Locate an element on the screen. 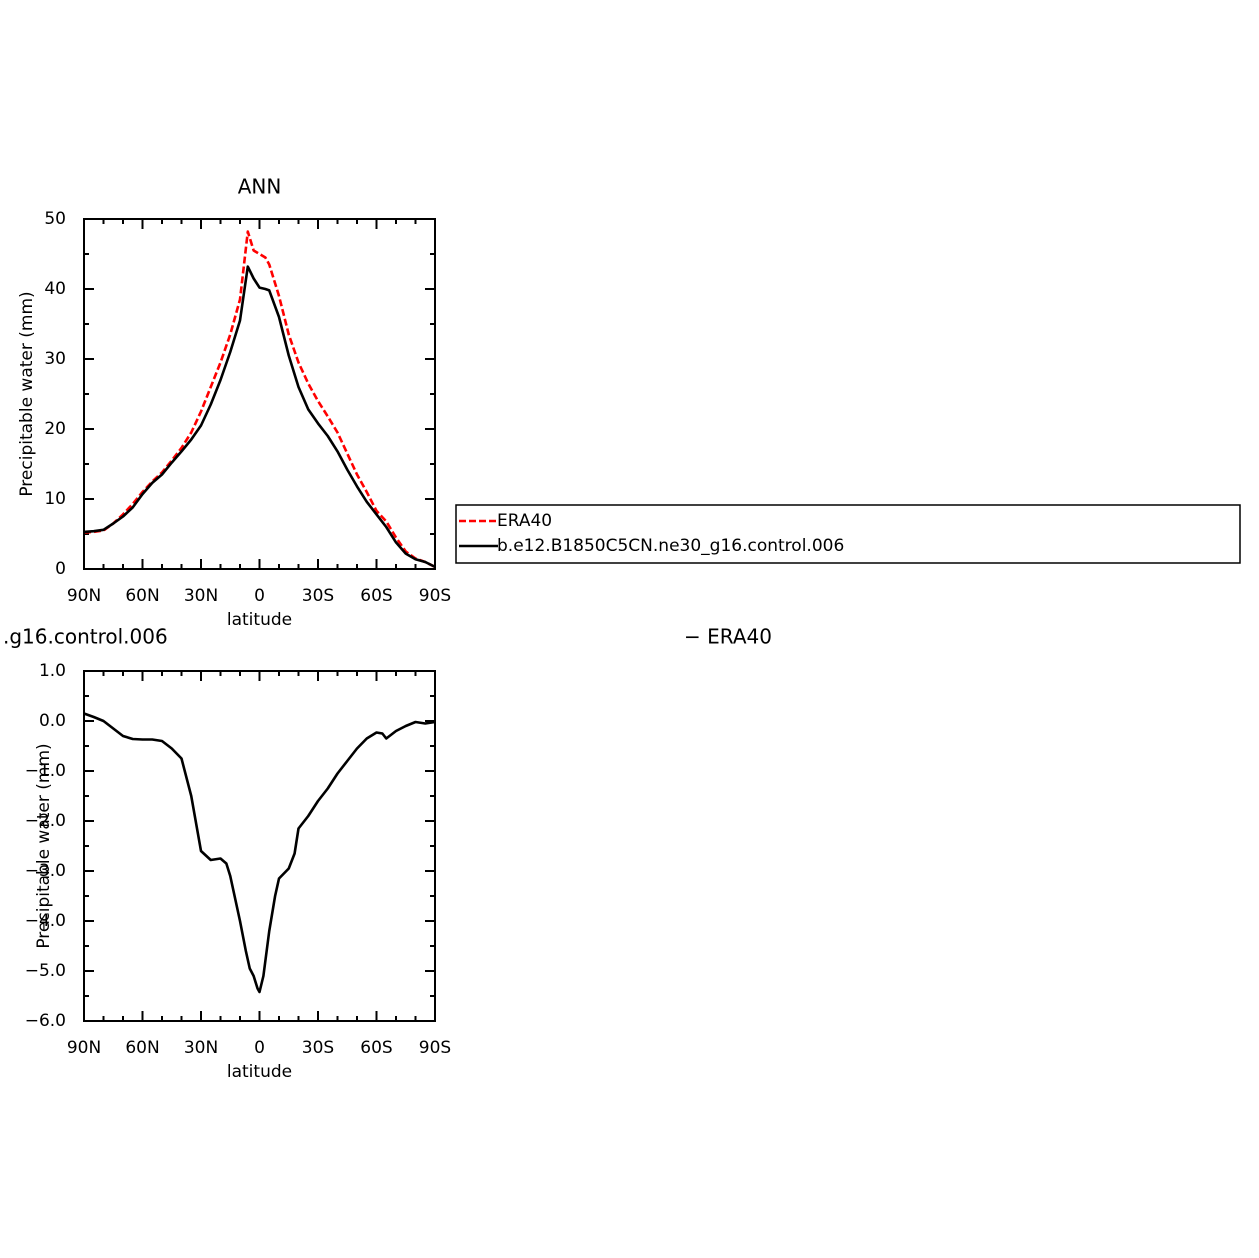  y-tick-label: 0.0 is located at coordinates (52, 721).